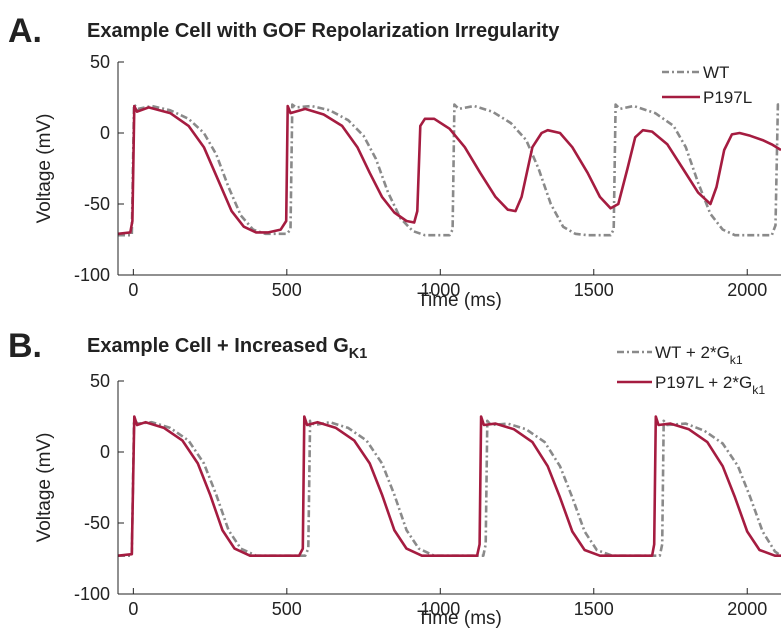 The width and height of the screenshot is (783, 632). I want to click on legend-label: WT, so click(716, 72).